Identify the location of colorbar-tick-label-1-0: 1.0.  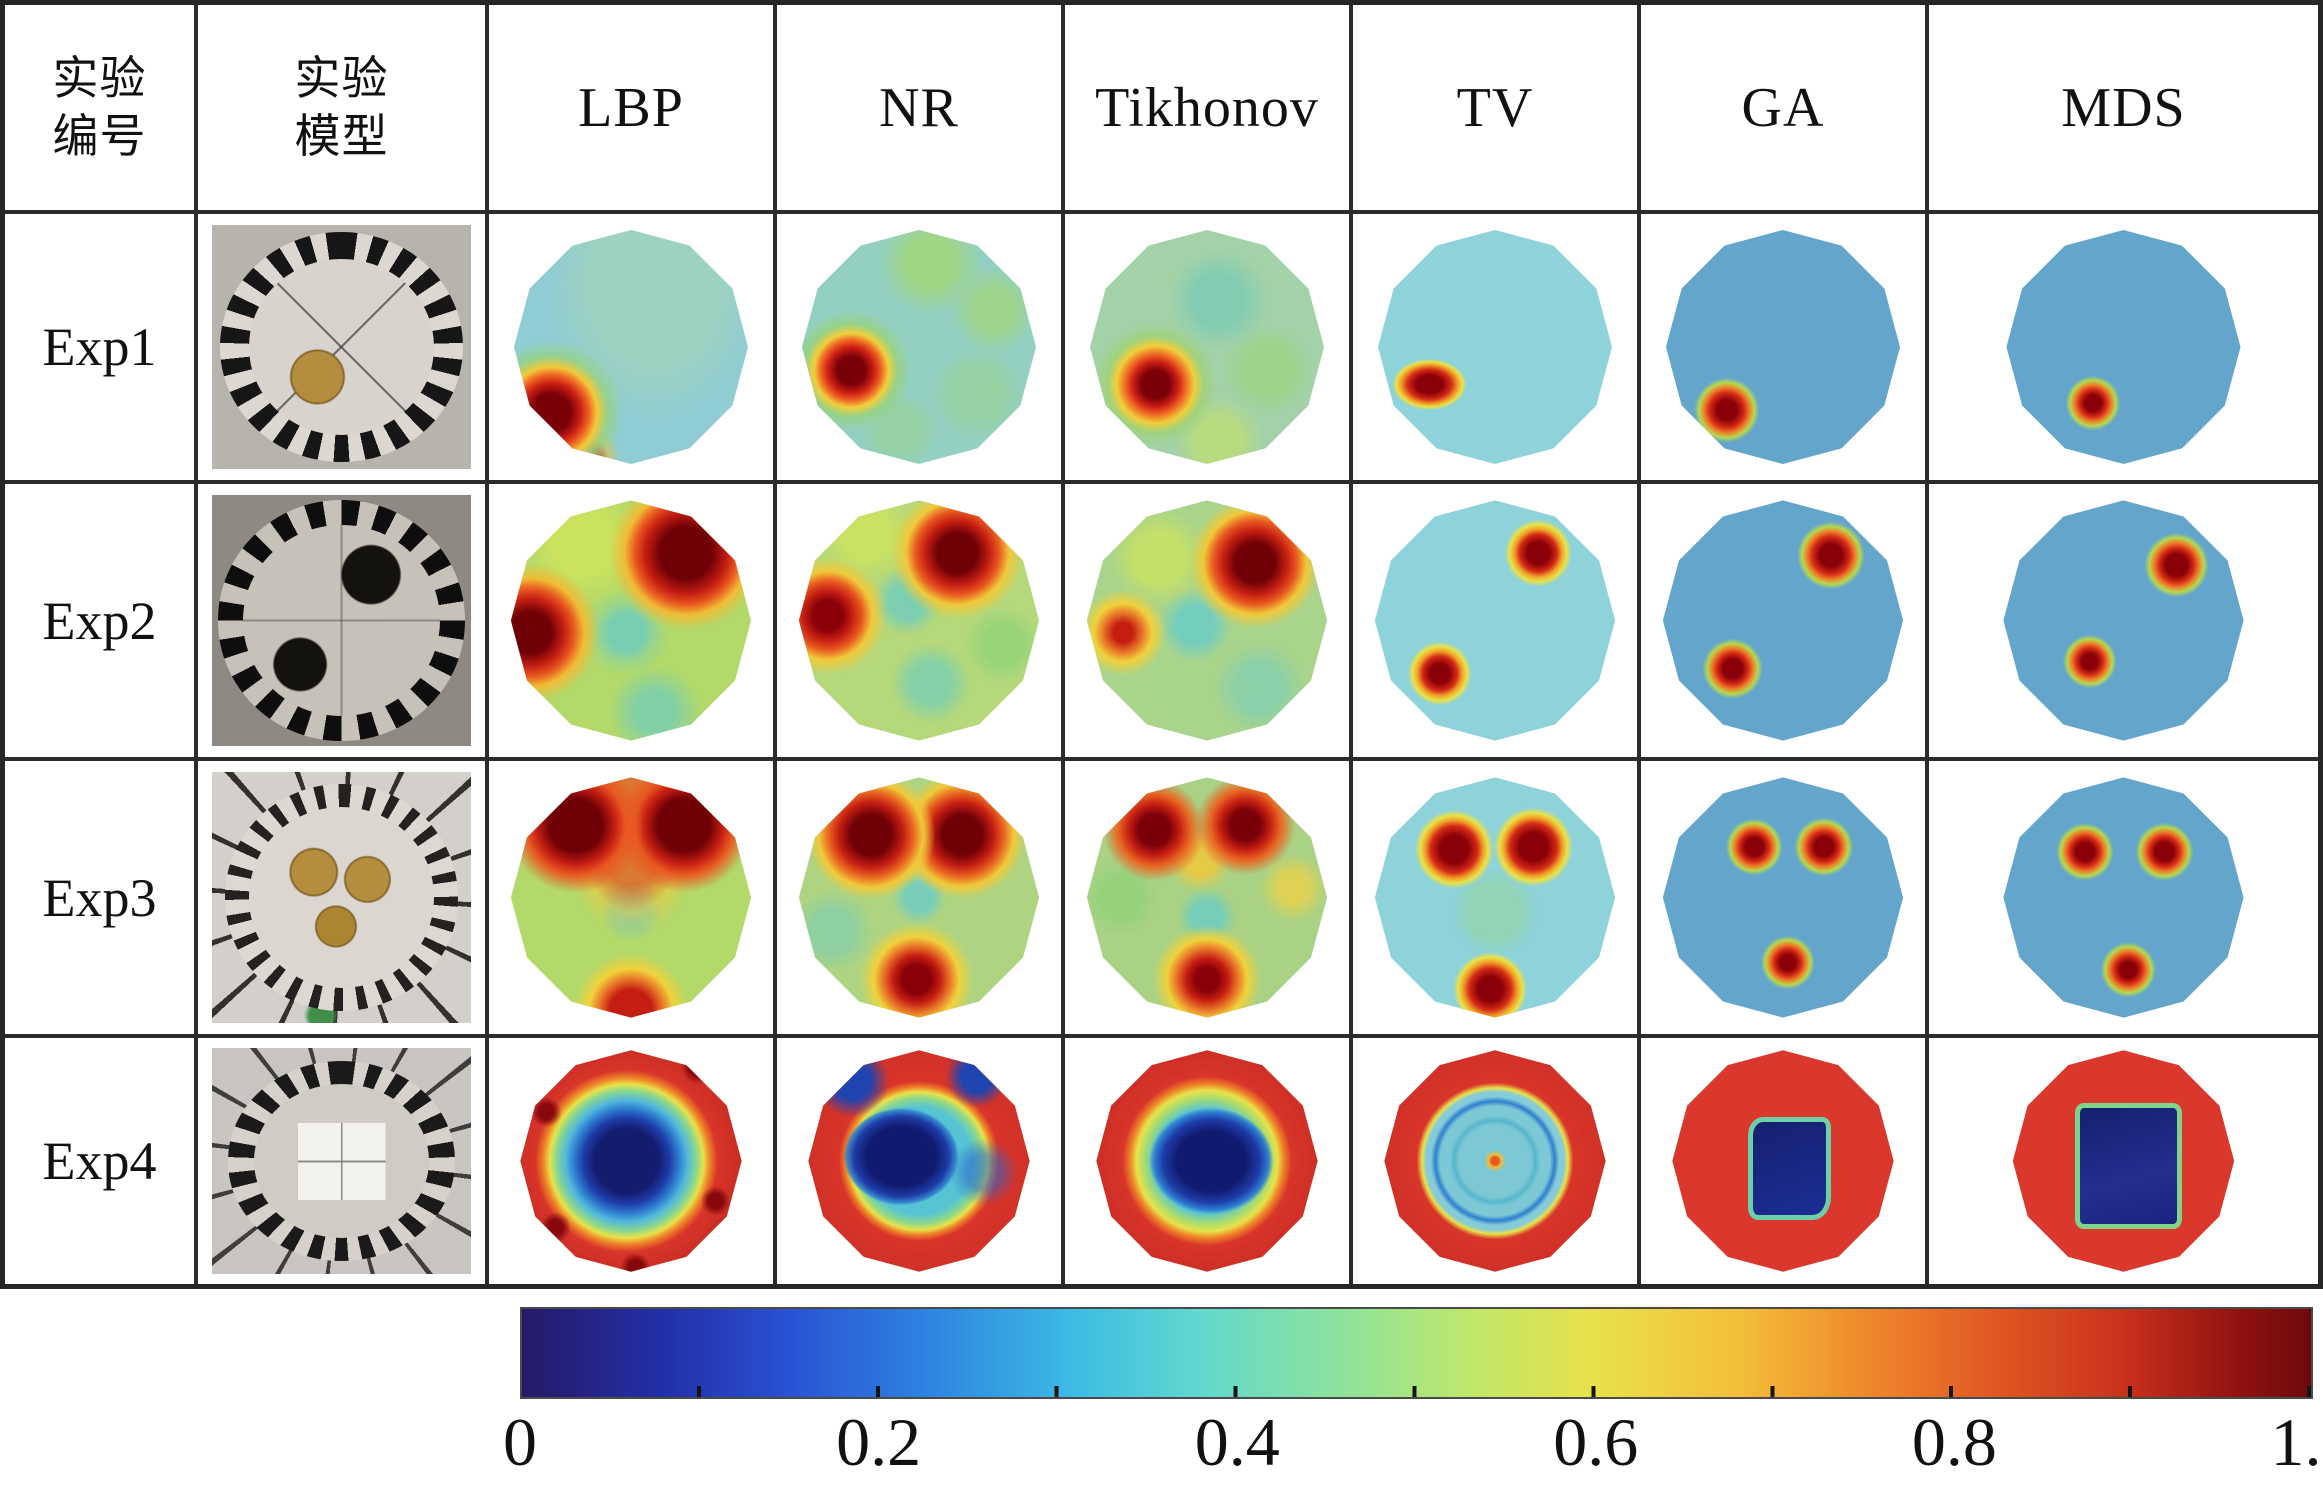
(2296, 1442).